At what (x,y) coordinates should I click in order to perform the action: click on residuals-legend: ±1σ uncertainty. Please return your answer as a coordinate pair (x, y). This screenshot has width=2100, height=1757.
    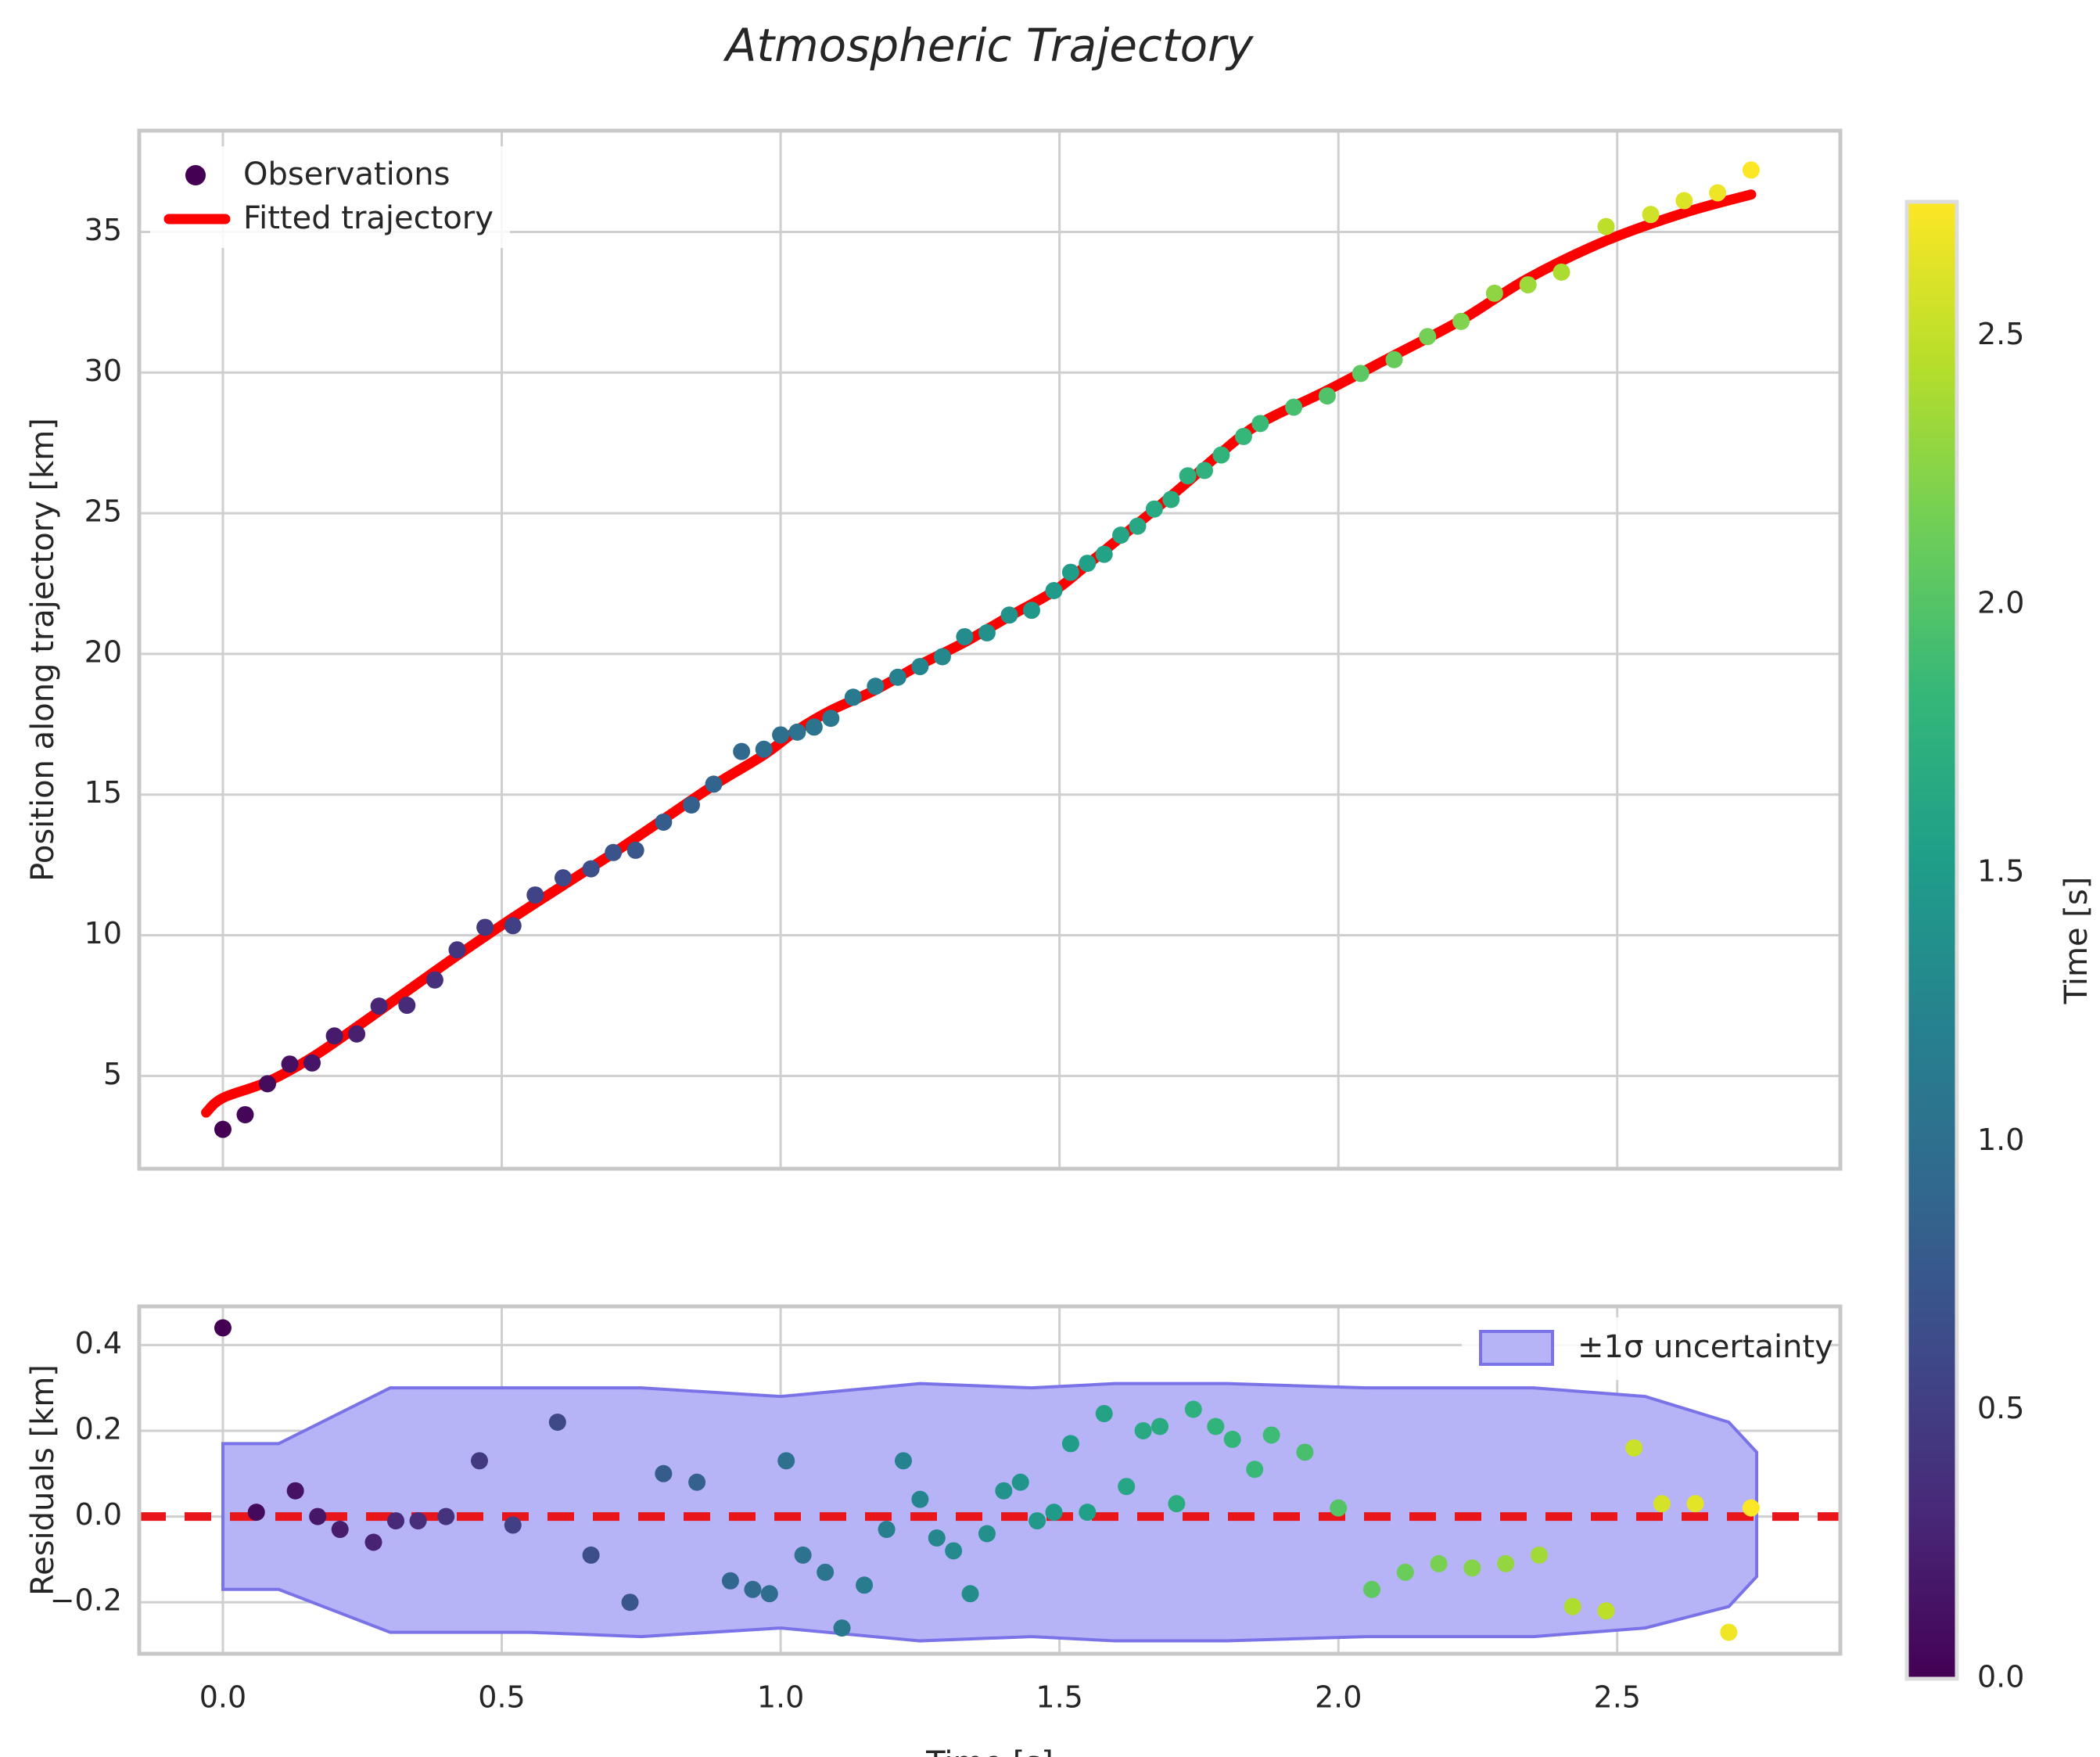
    Looking at the image, I should click on (1647, 1348).